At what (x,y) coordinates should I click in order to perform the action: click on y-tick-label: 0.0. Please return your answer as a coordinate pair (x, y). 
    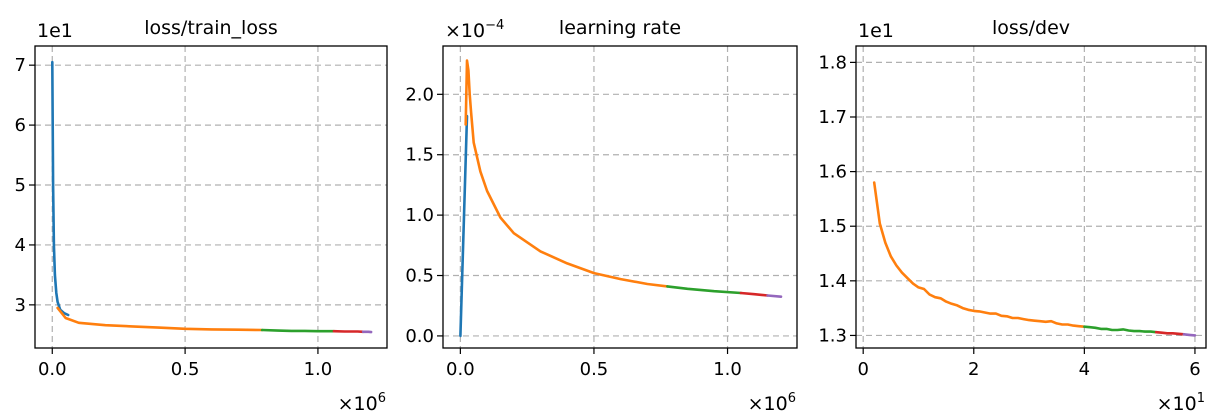
    Looking at the image, I should click on (419, 336).